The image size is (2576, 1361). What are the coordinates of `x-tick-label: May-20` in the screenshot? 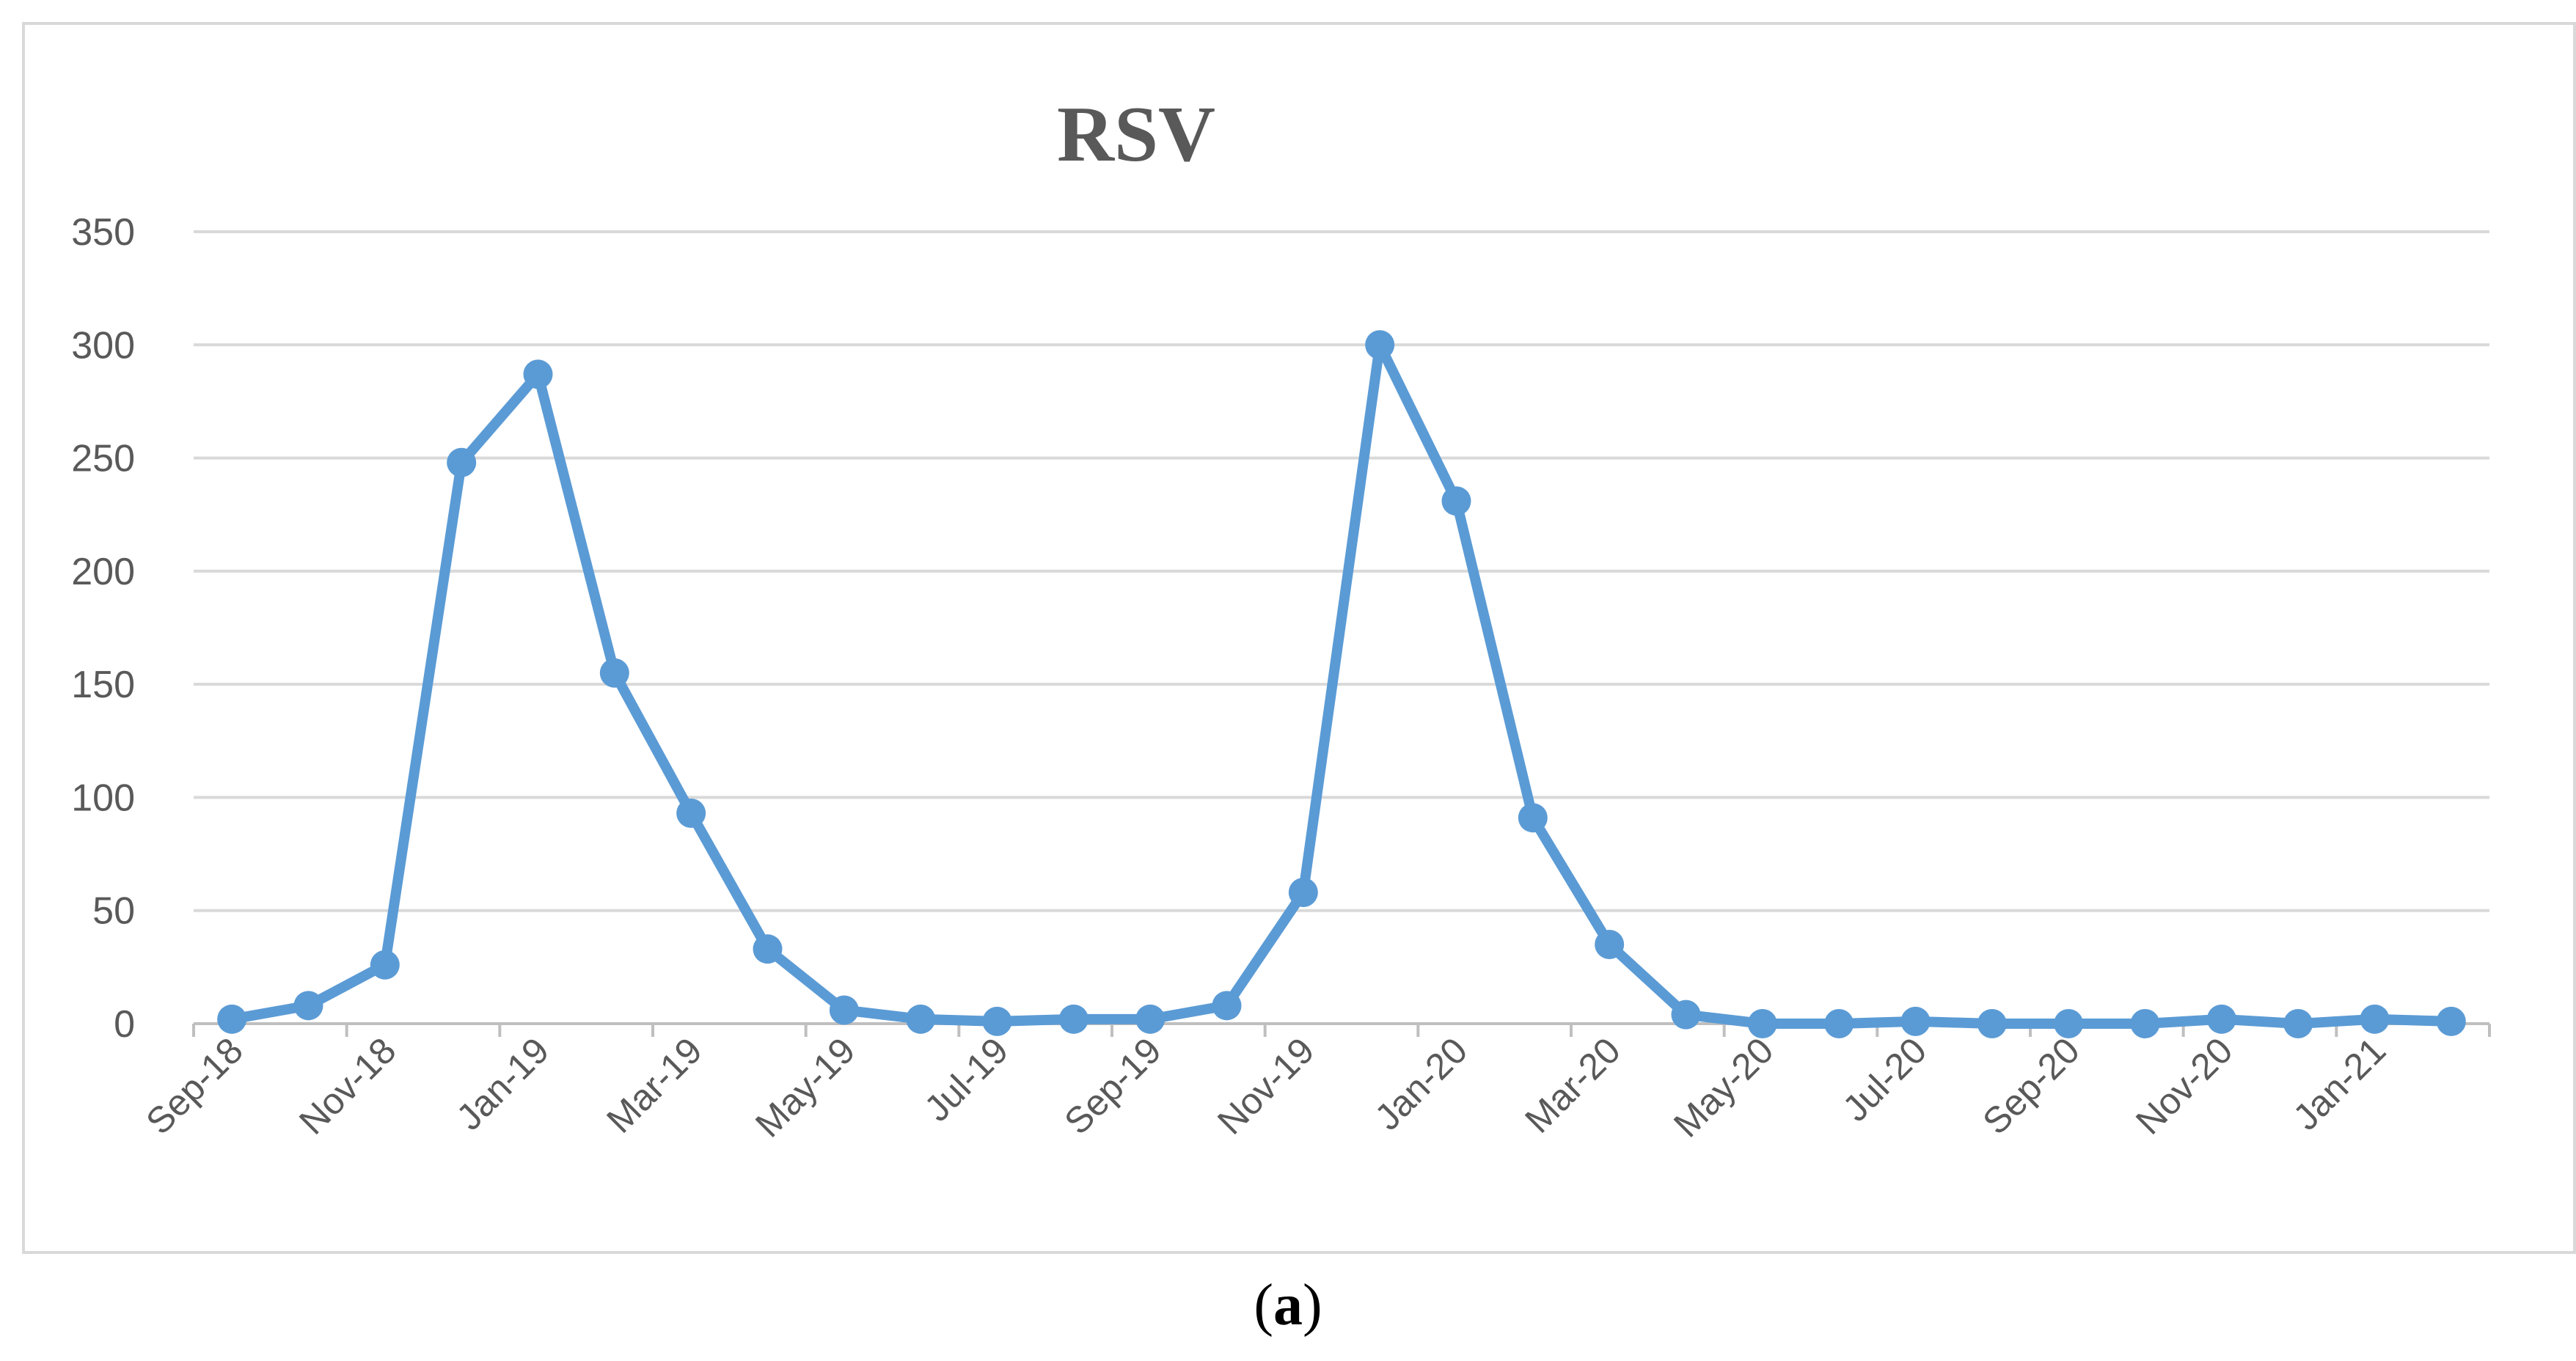 It's located at (1723, 1087).